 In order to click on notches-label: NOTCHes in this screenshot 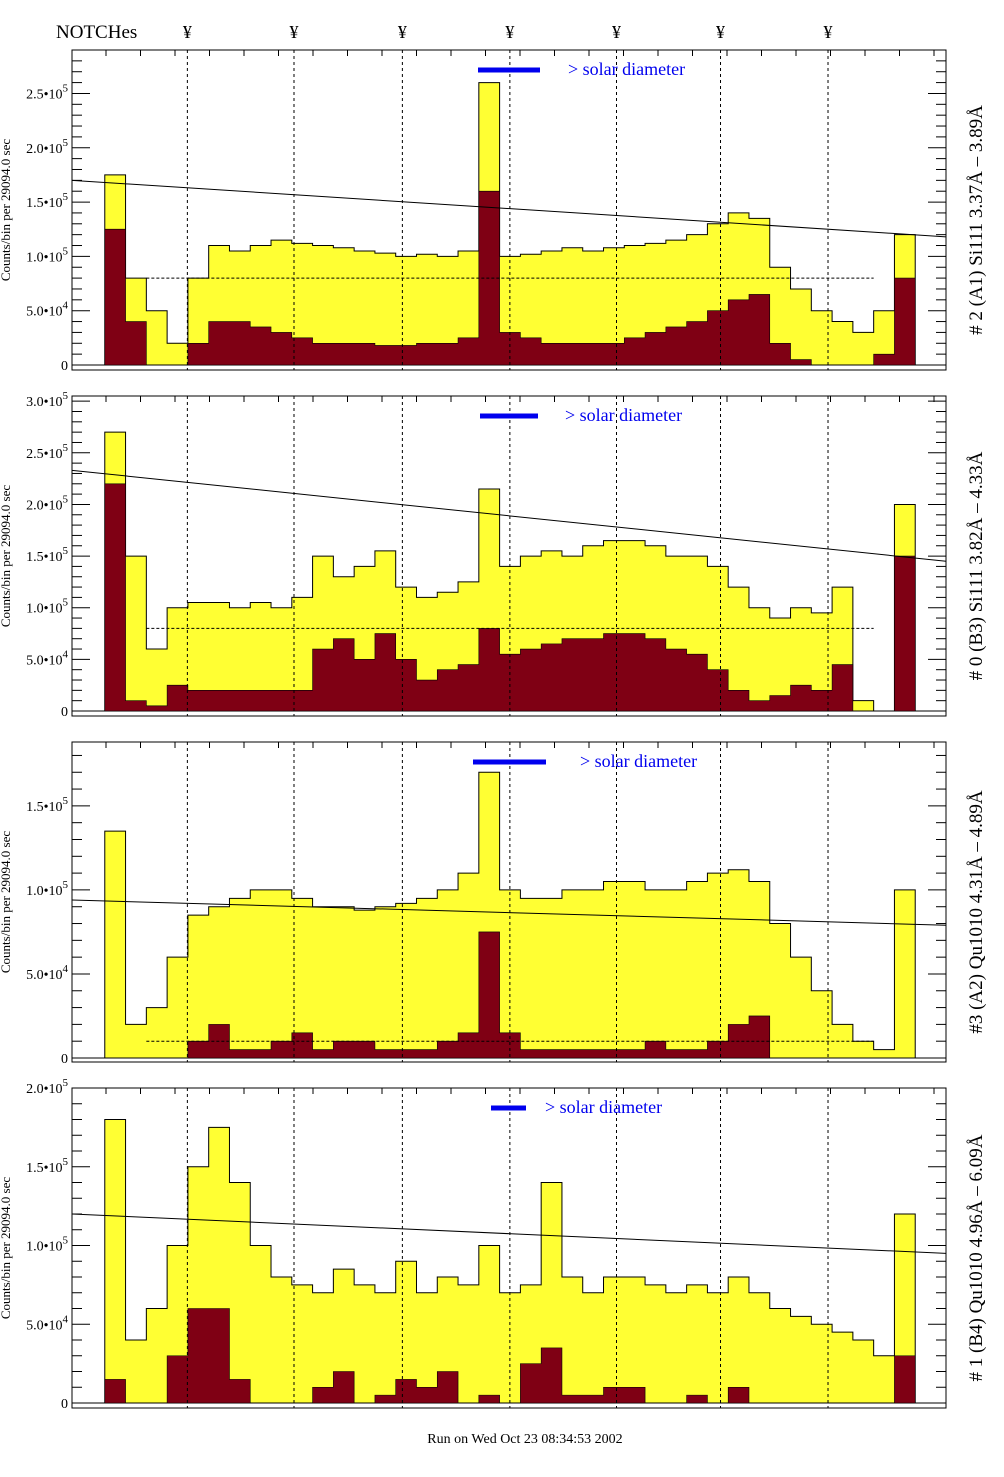, I will do `click(96, 32)`.